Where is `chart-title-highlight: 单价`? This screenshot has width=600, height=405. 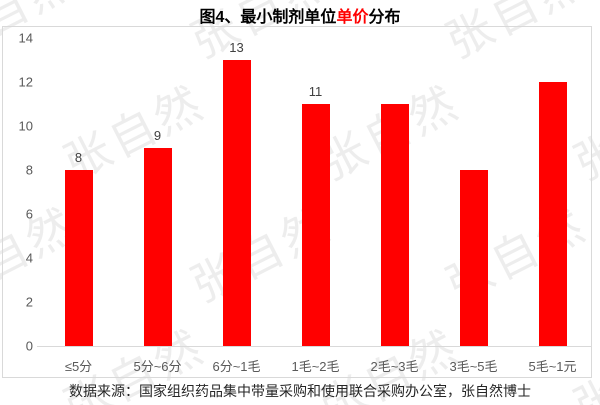 chart-title-highlight: 单价 is located at coordinates (352, 17).